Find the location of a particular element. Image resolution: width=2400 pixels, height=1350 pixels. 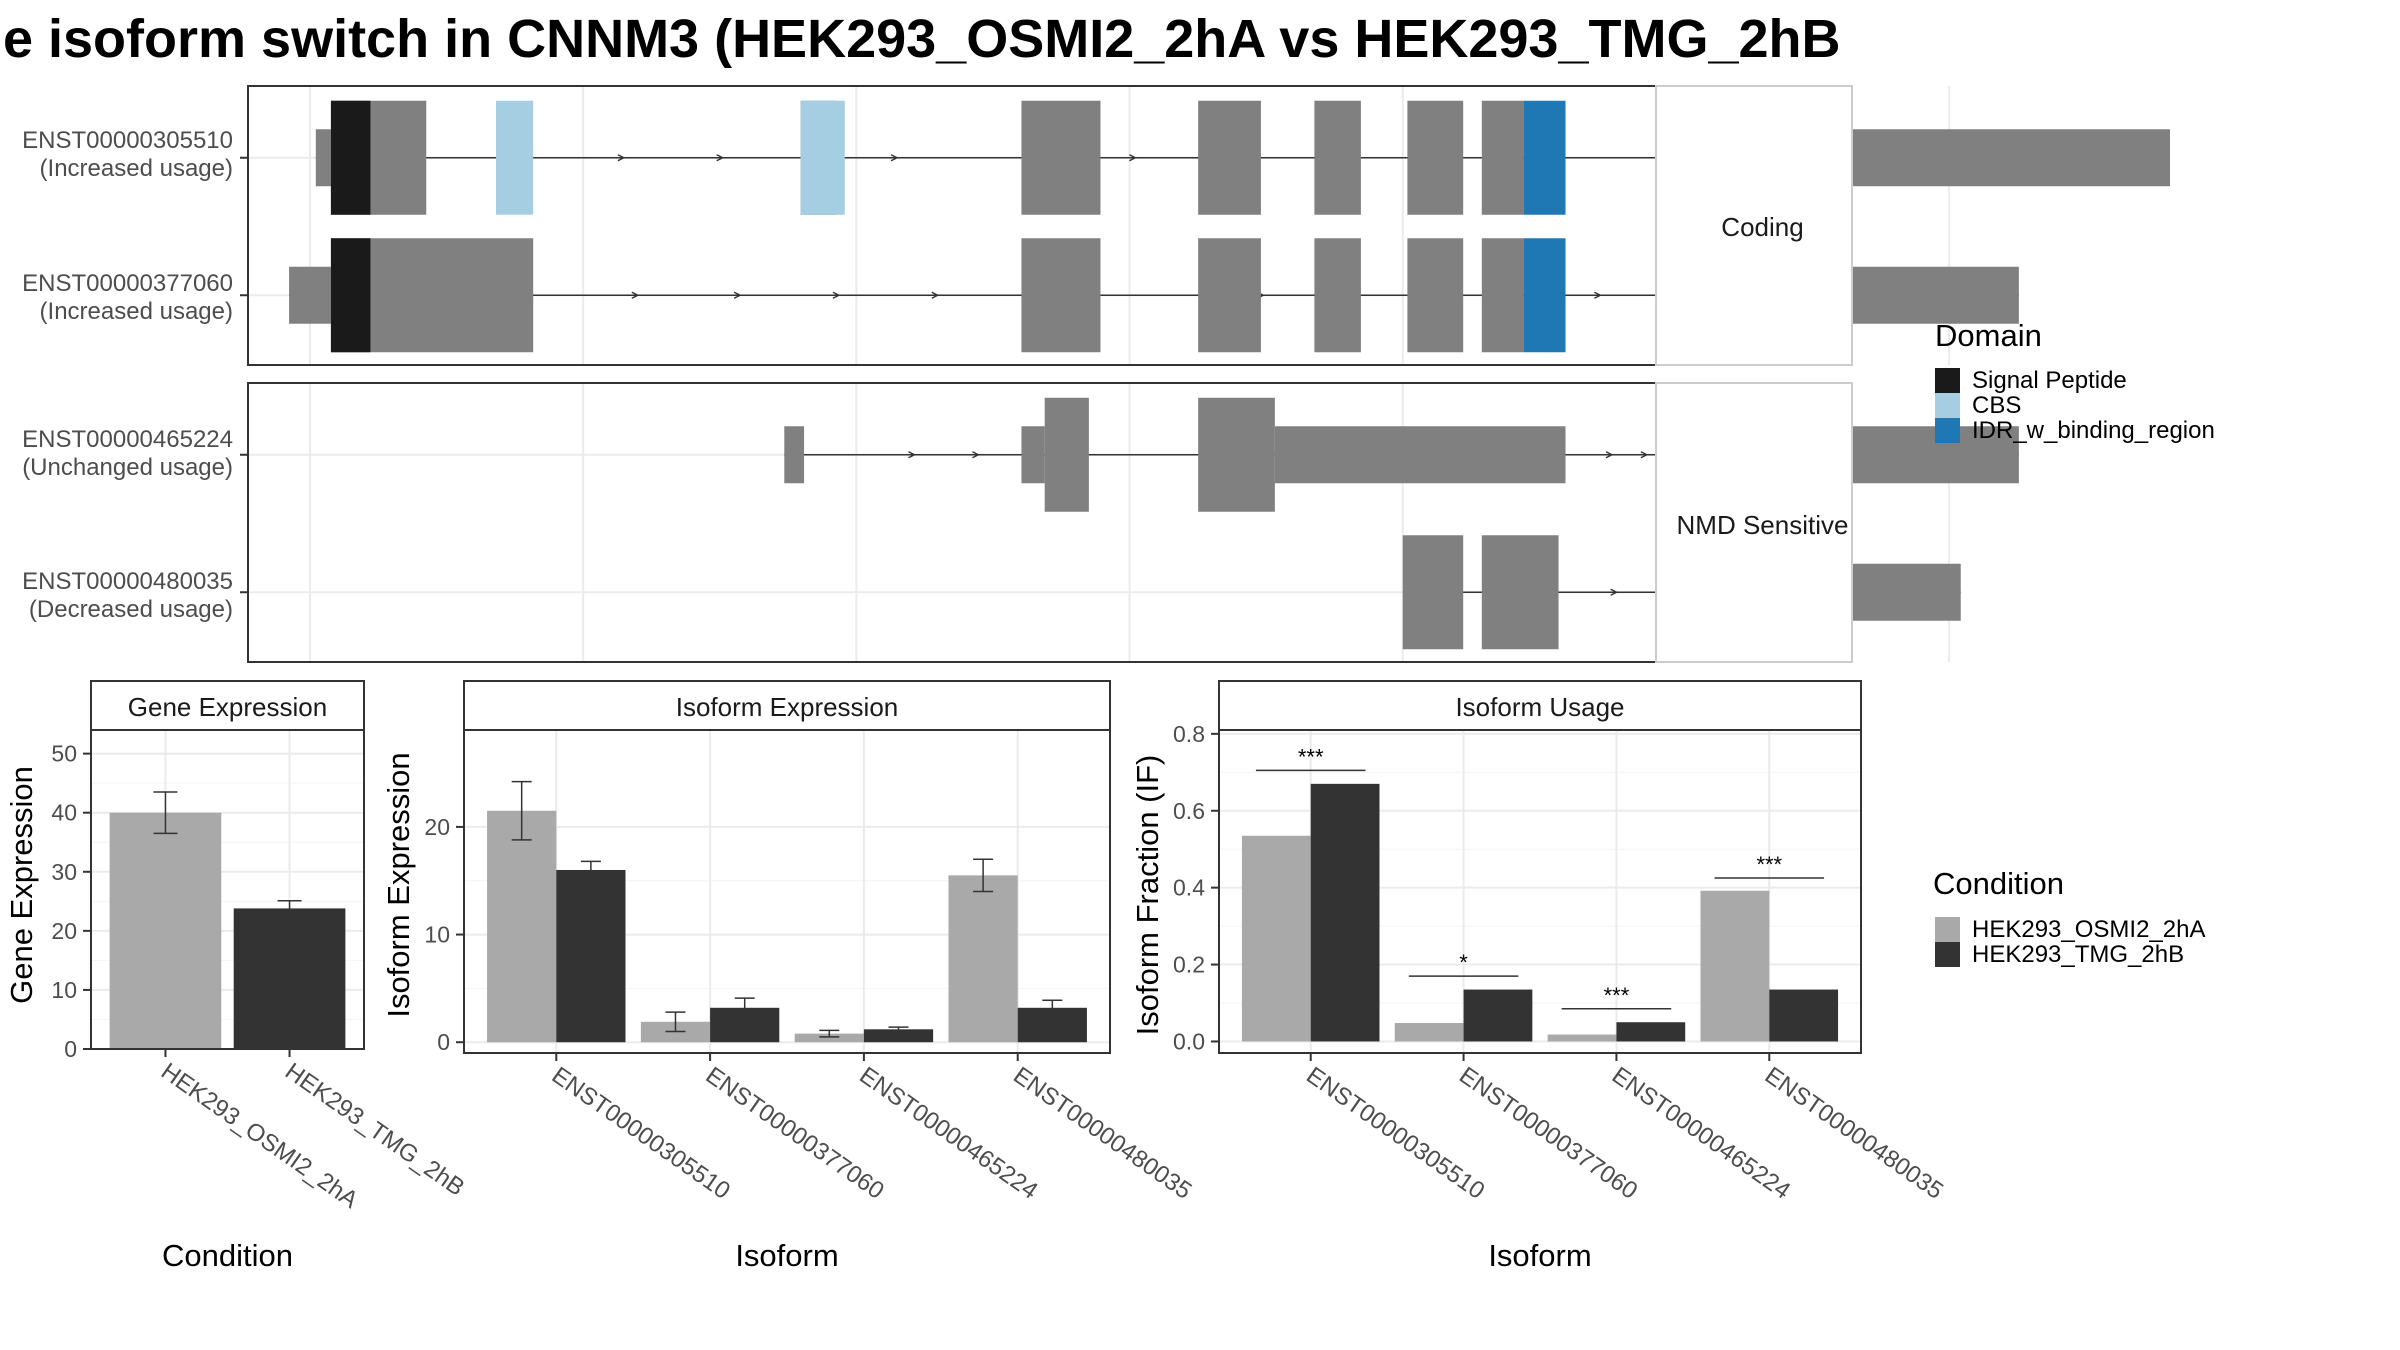

significance-label: * is located at coordinates (1463, 962).